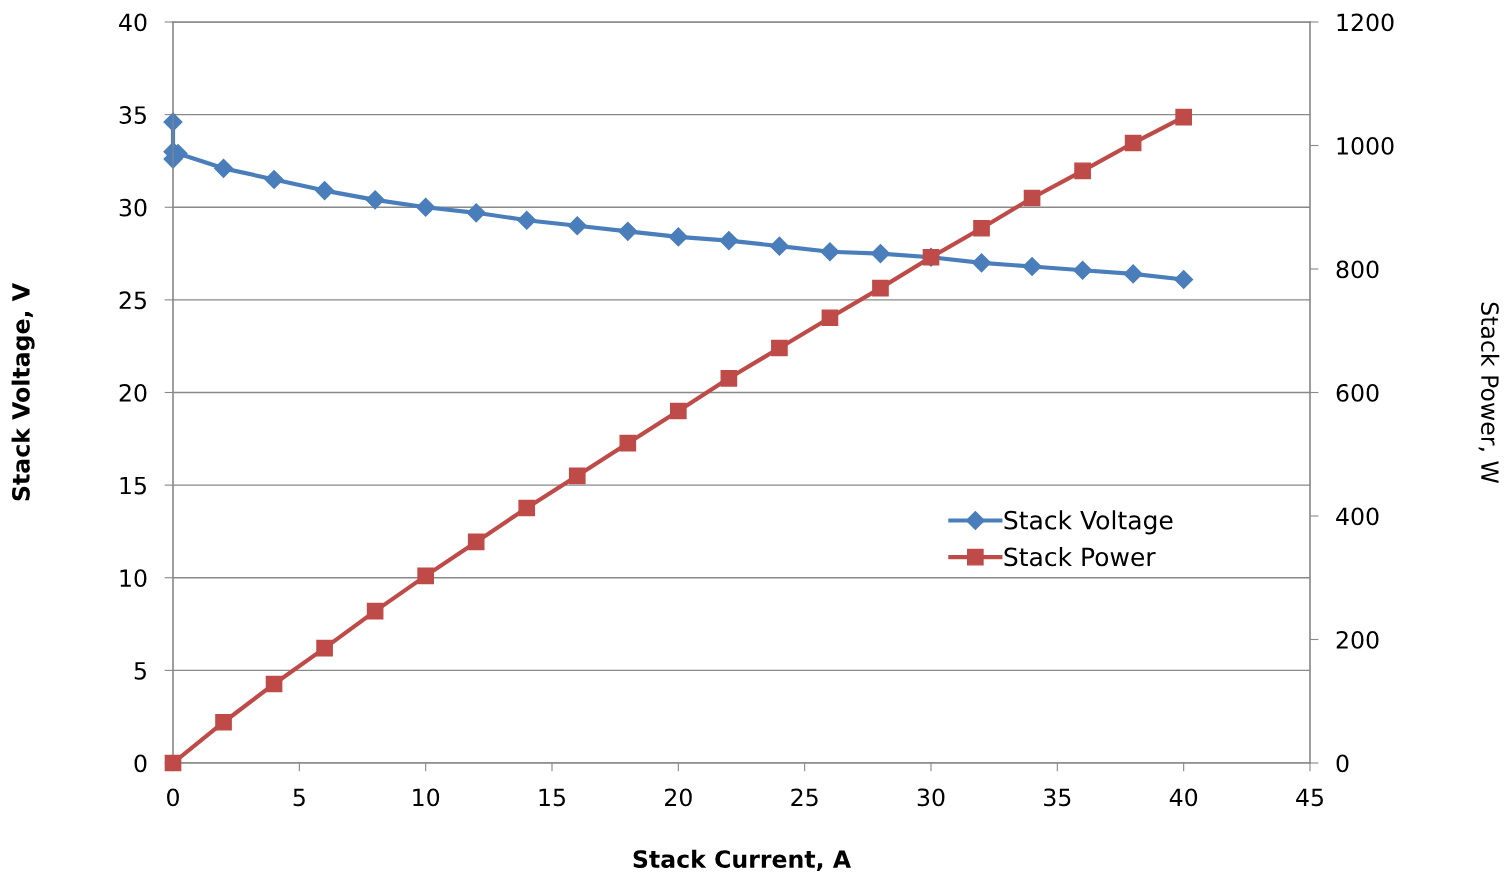  What do you see at coordinates (1357, 392) in the screenshot?
I see `y2-tick-label: 600` at bounding box center [1357, 392].